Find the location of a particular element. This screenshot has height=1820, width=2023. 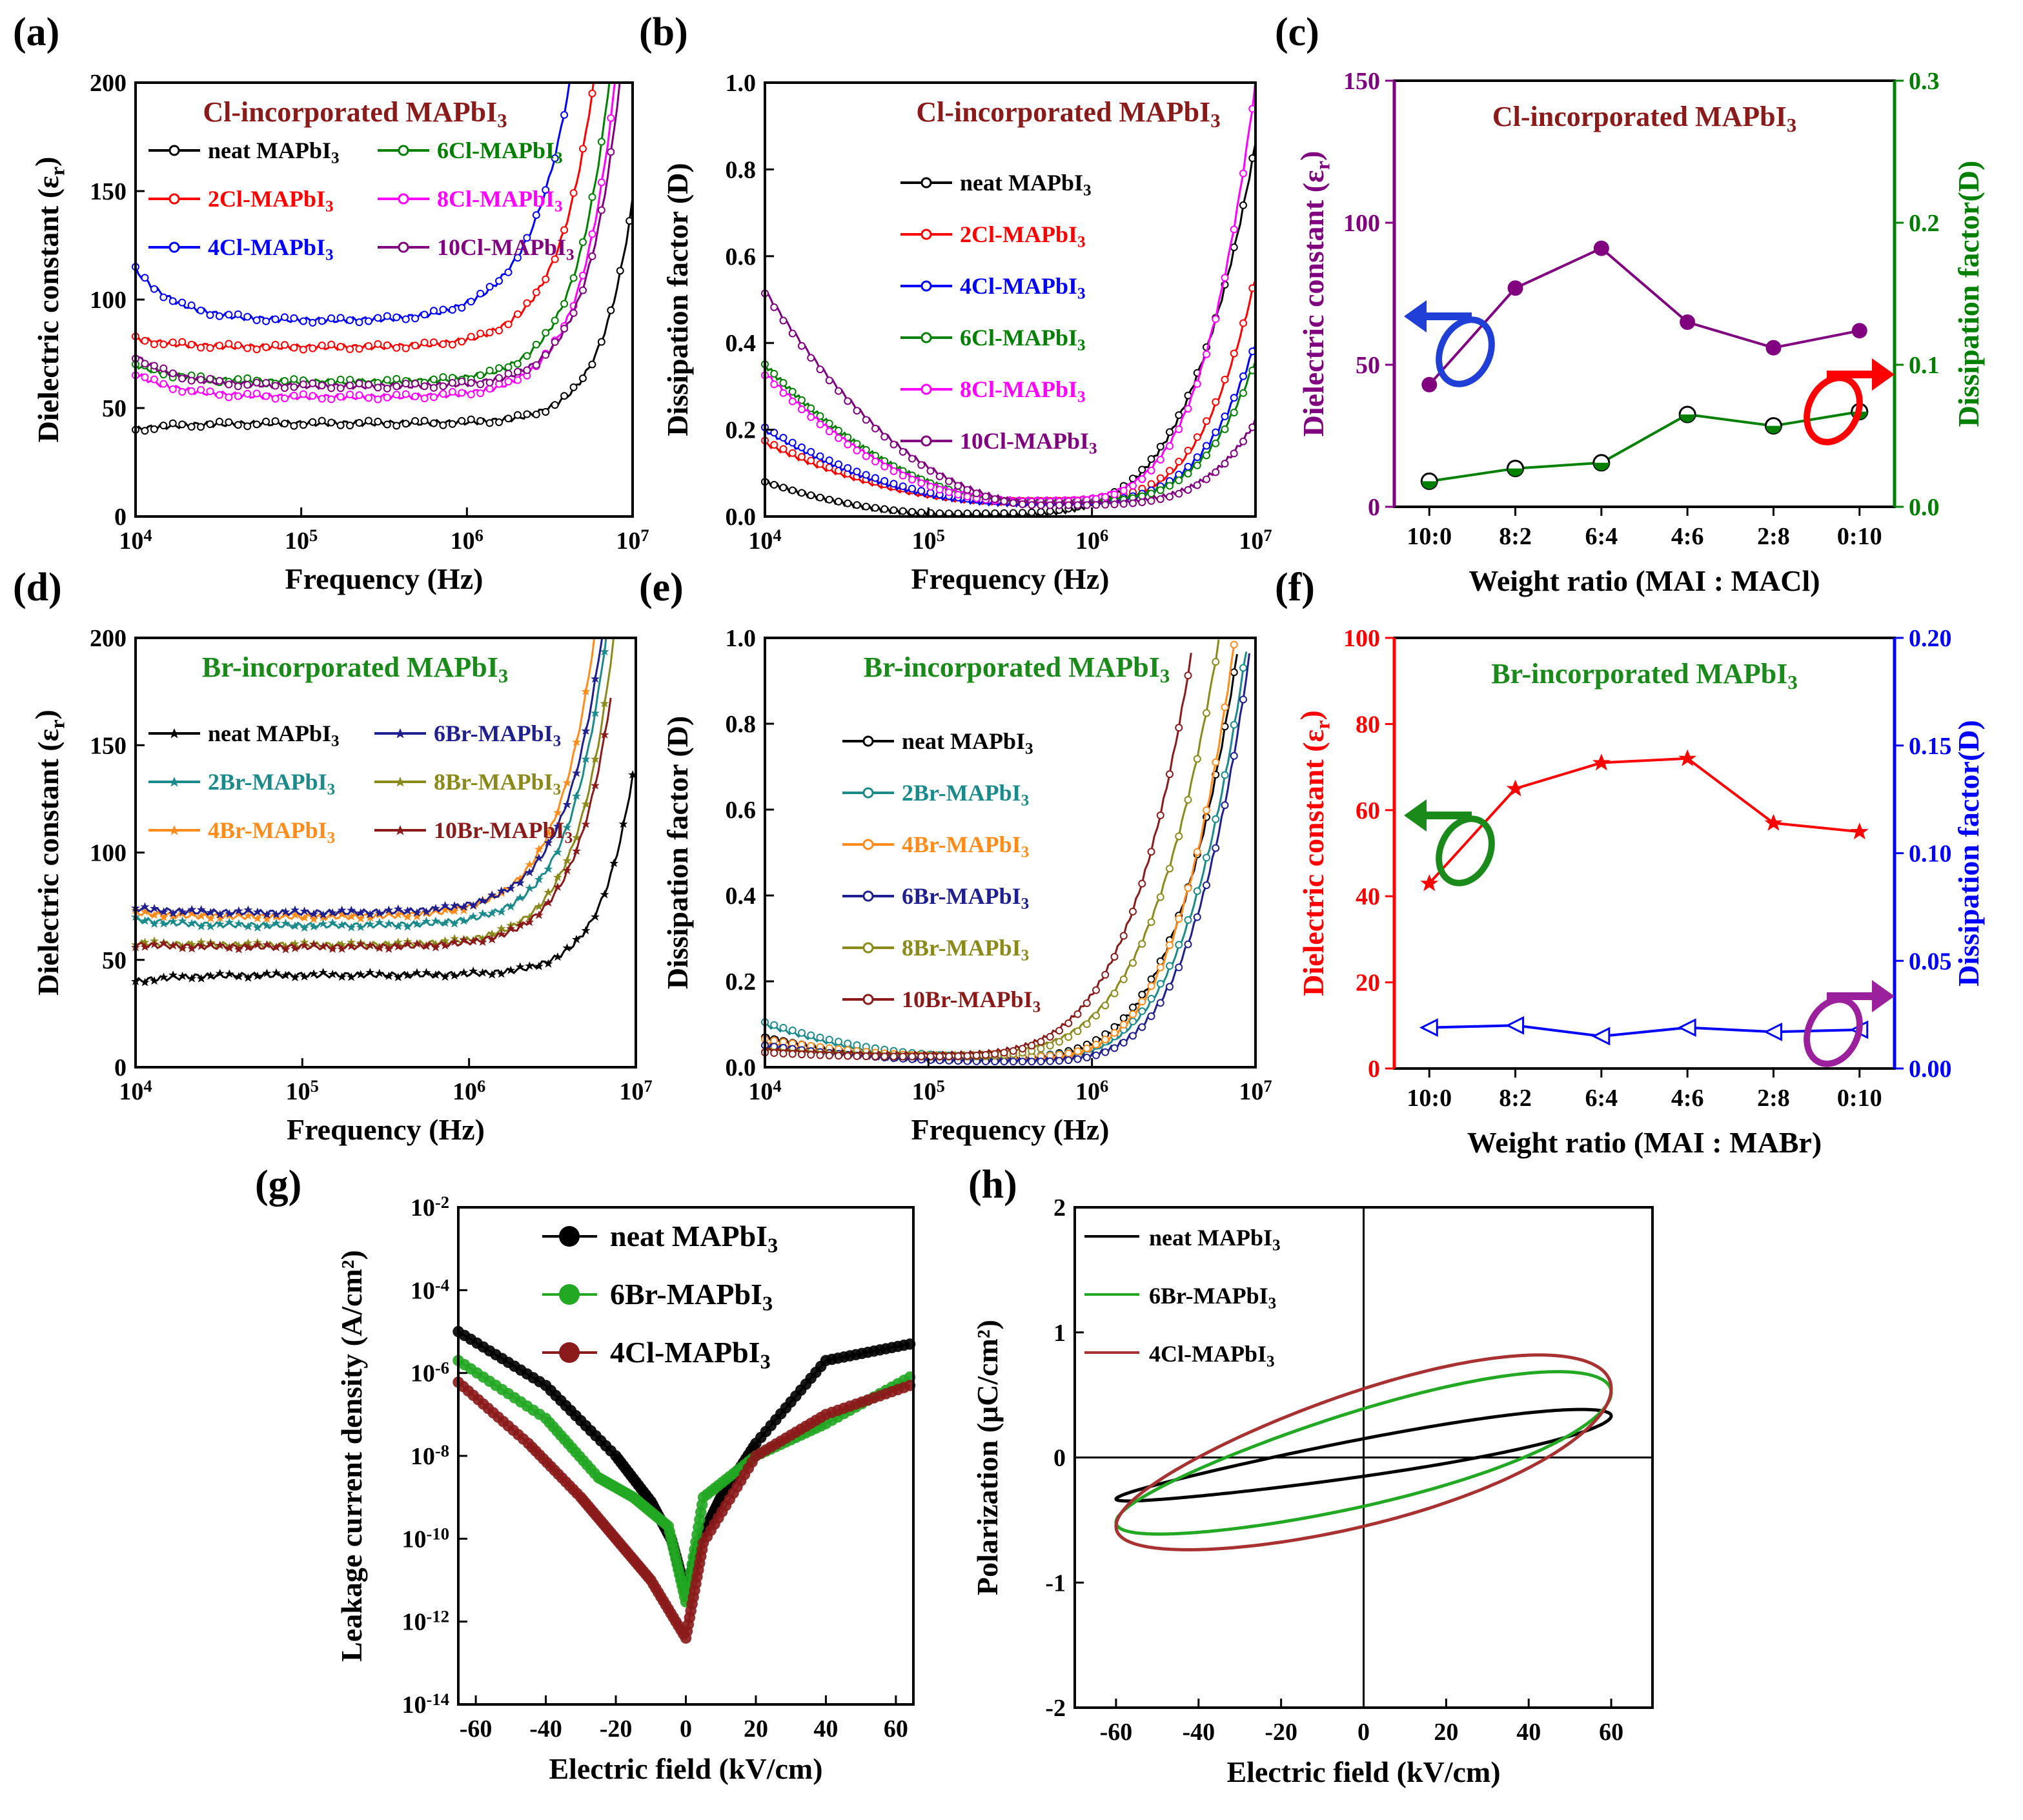

c-ylabel: Dielectric constant (εr) is located at coordinates (1314, 294).